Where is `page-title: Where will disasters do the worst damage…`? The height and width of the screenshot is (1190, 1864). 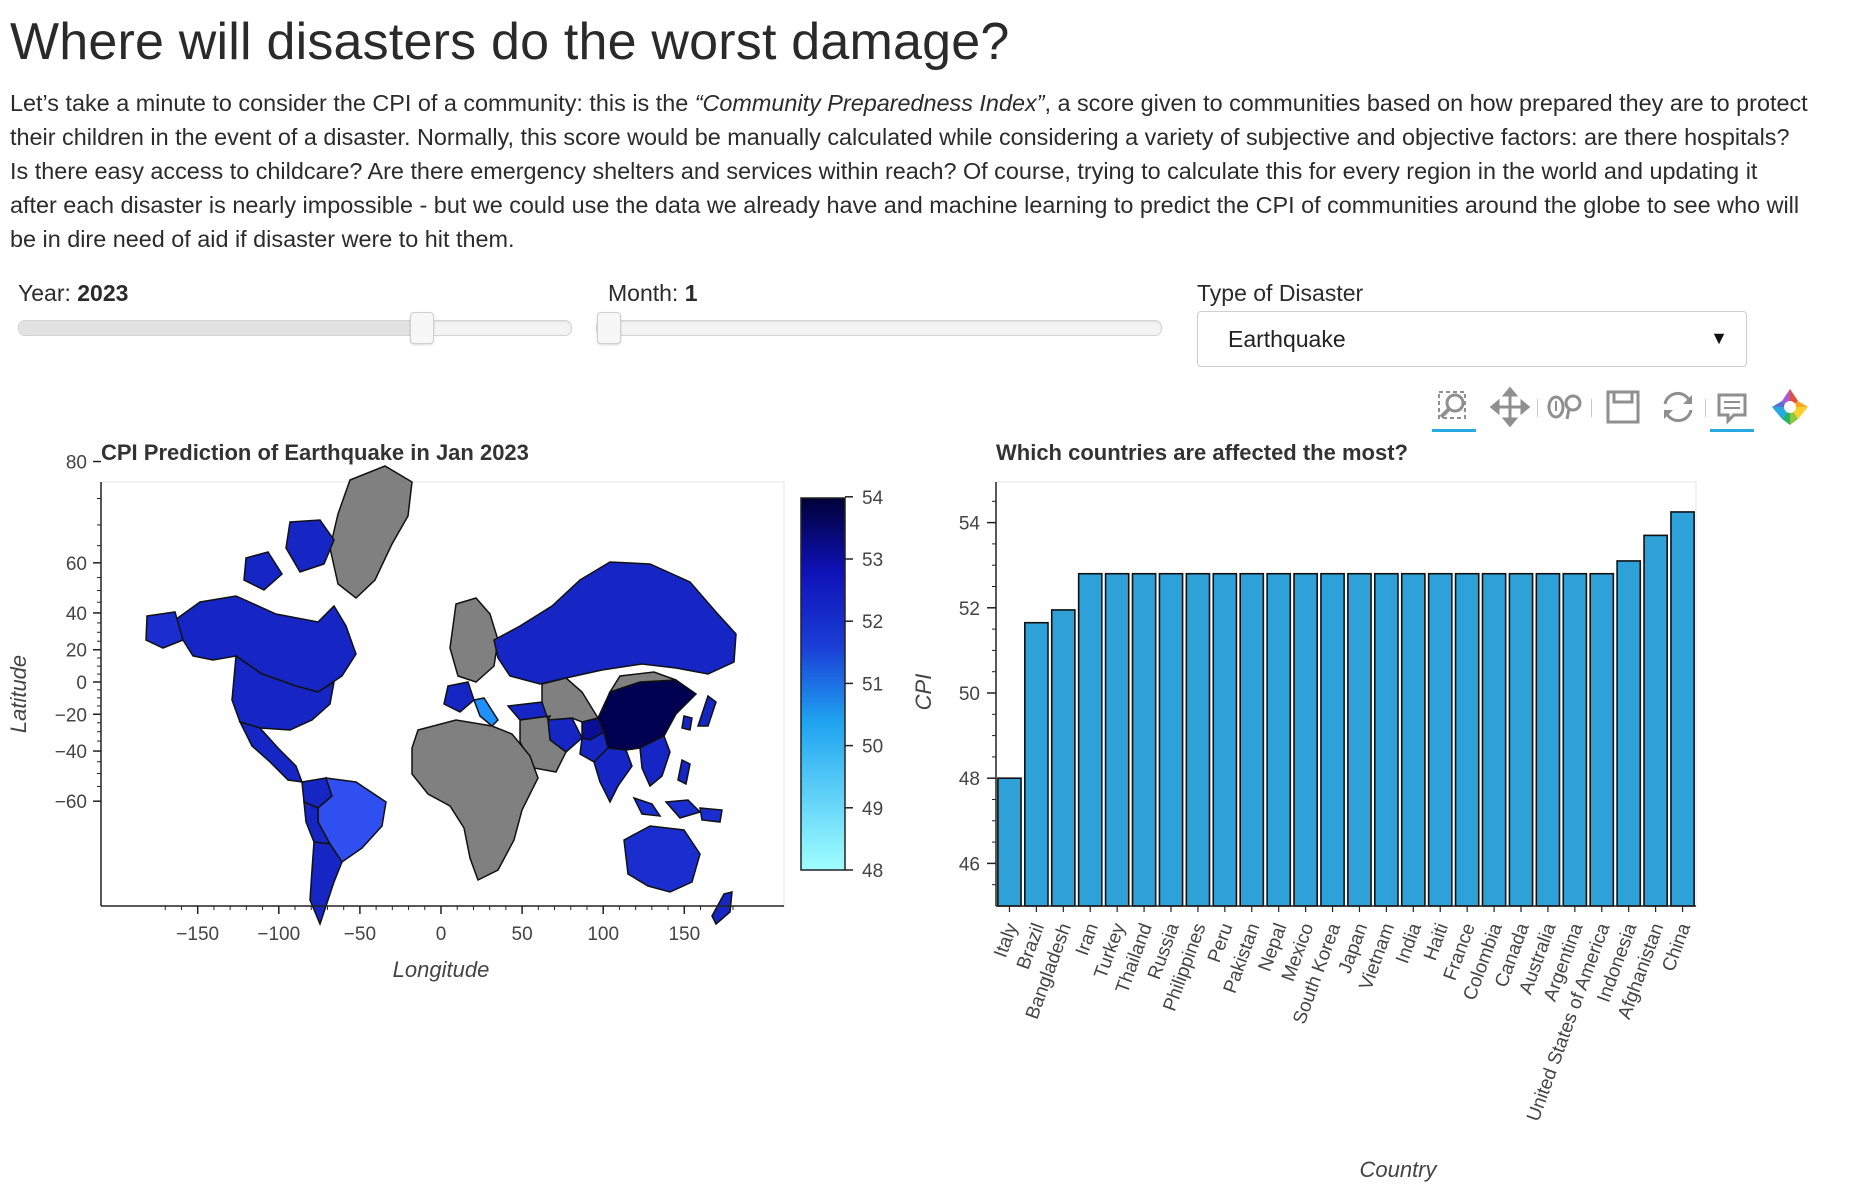
page-title: Where will disasters do the worst damage… is located at coordinates (510, 42).